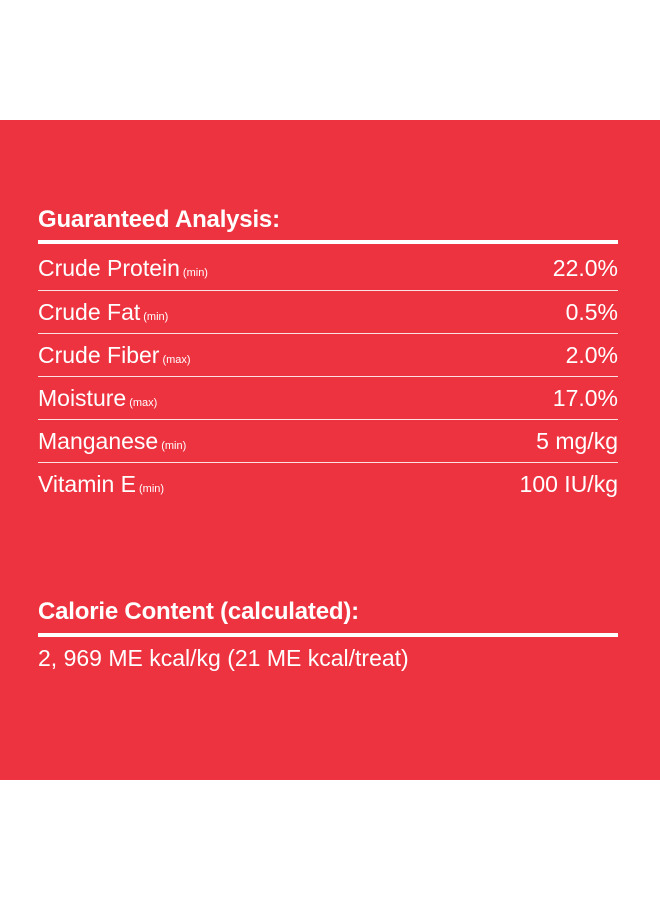 Image resolution: width=660 pixels, height=900 pixels. Describe the element at coordinates (328, 312) in the screenshot. I see `analysis-row-crude-fat: Crude Fat (min) 0.5%` at that location.